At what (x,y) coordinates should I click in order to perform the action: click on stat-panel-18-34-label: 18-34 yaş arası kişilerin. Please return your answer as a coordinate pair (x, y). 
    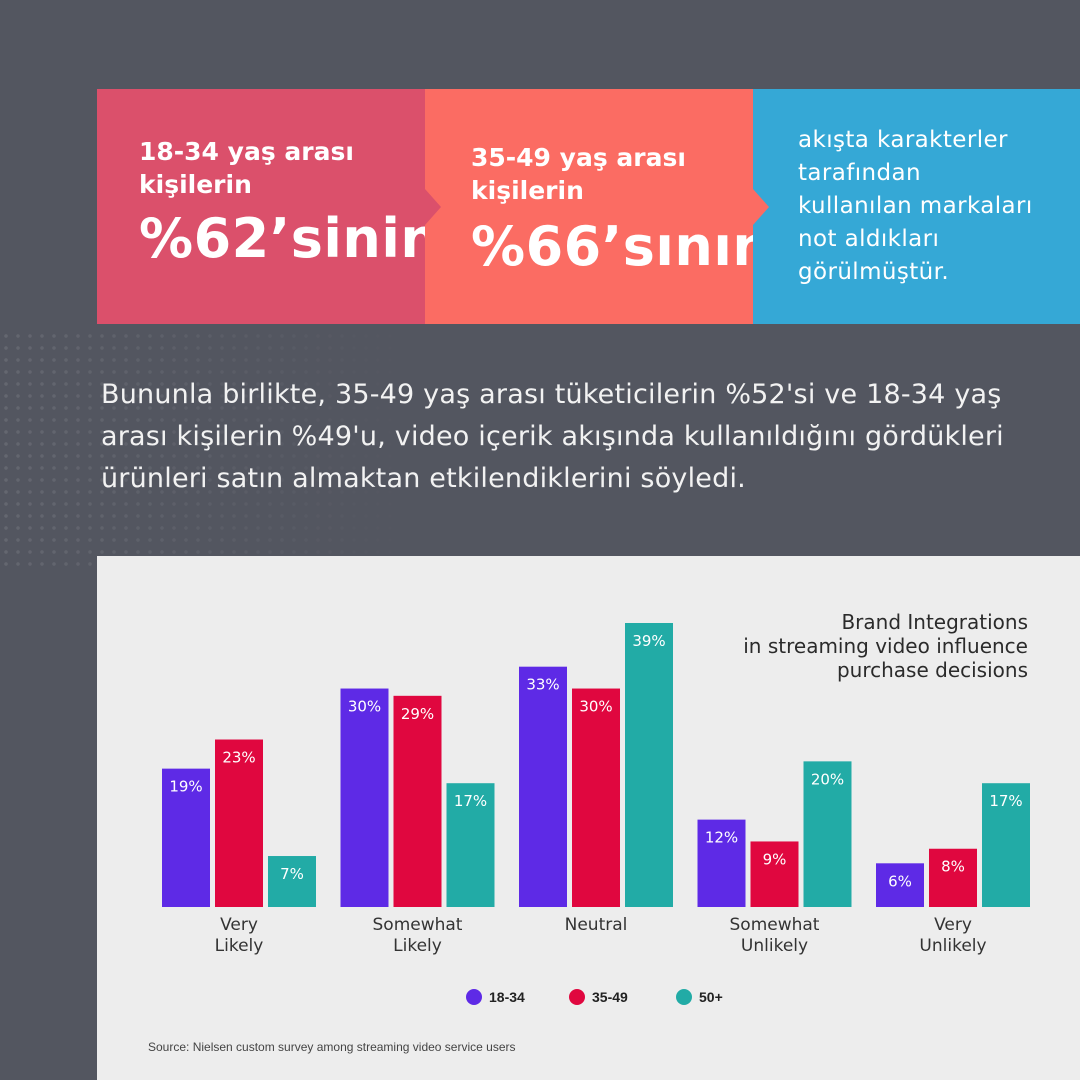
    Looking at the image, I should click on (246, 168).